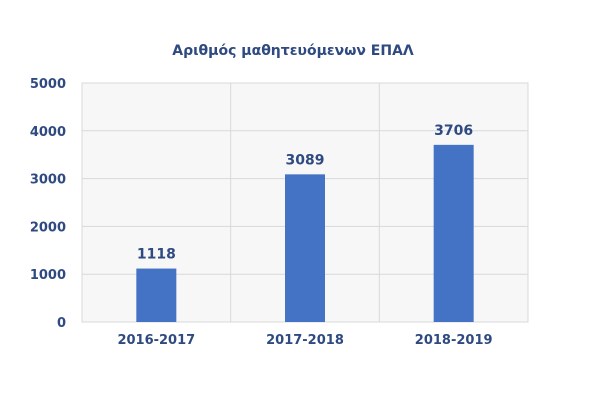 Image resolution: width=600 pixels, height=400 pixels. What do you see at coordinates (454, 340) in the screenshot?
I see `x-tick-label: 2018-2019` at bounding box center [454, 340].